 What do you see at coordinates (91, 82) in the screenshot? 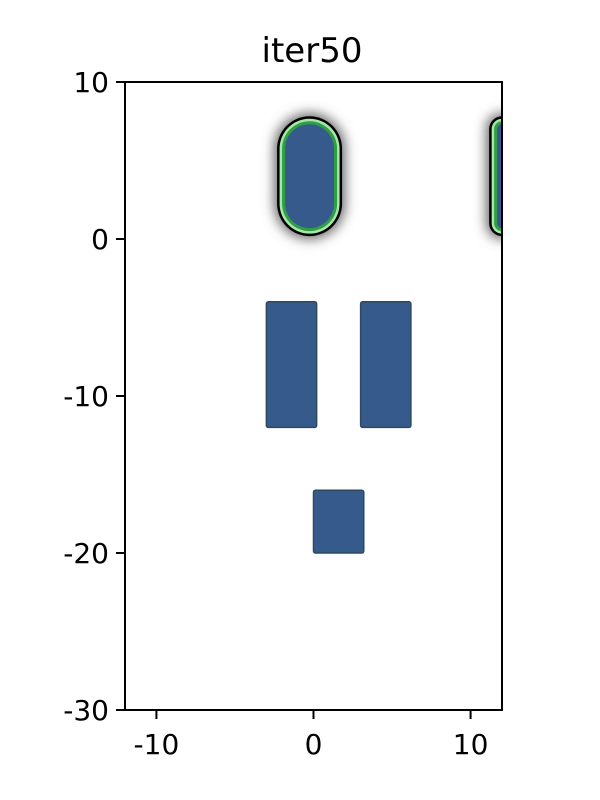
I see `y-tick-label: 10` at bounding box center [91, 82].